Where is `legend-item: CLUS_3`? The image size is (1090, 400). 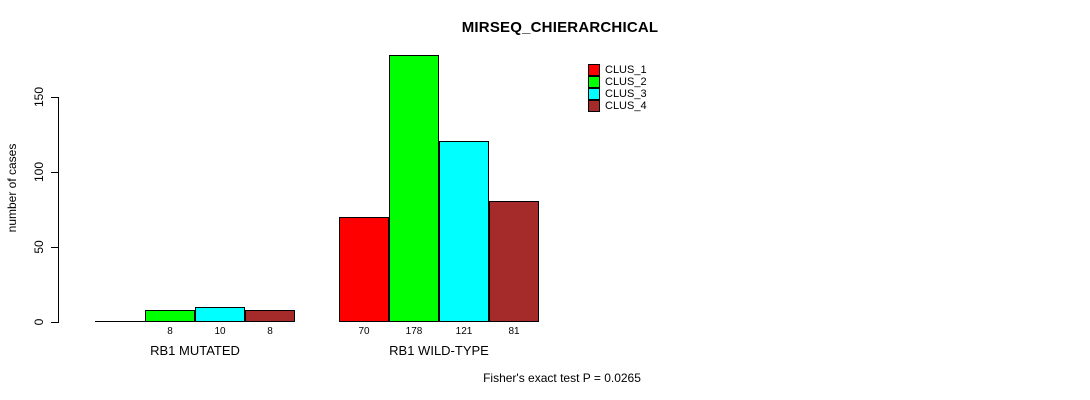 legend-item: CLUS_3 is located at coordinates (617, 94).